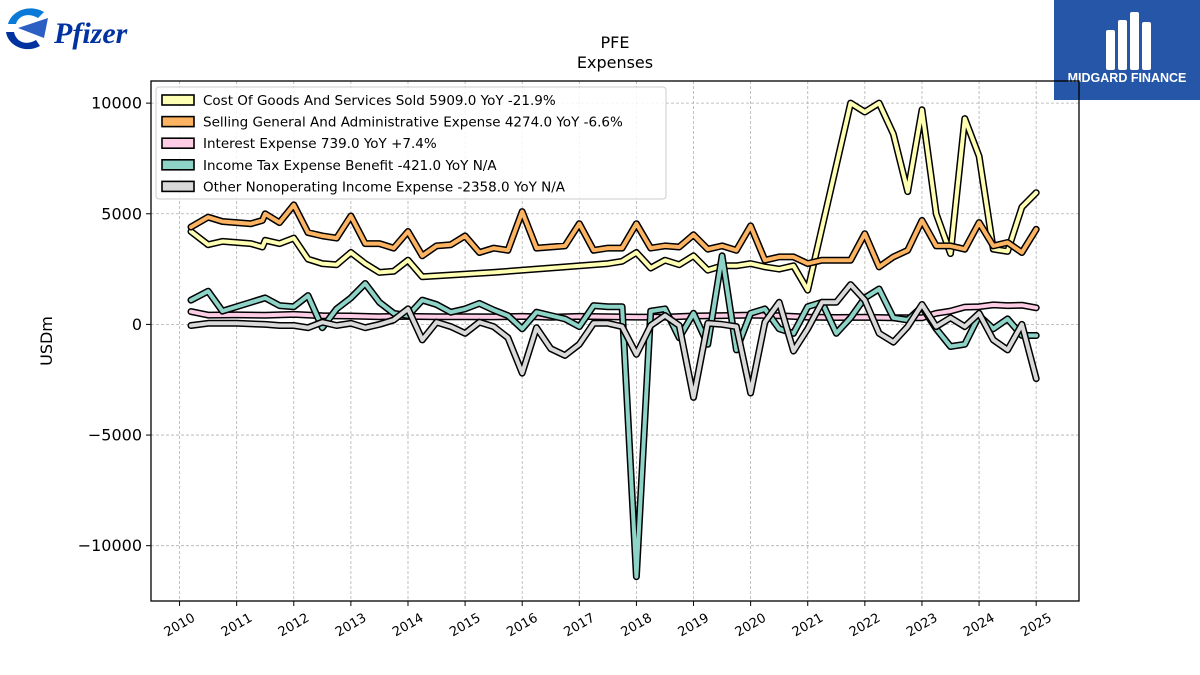 This screenshot has height=675, width=1200. I want to click on x-tick-label: 2025, so click(1036, 626).